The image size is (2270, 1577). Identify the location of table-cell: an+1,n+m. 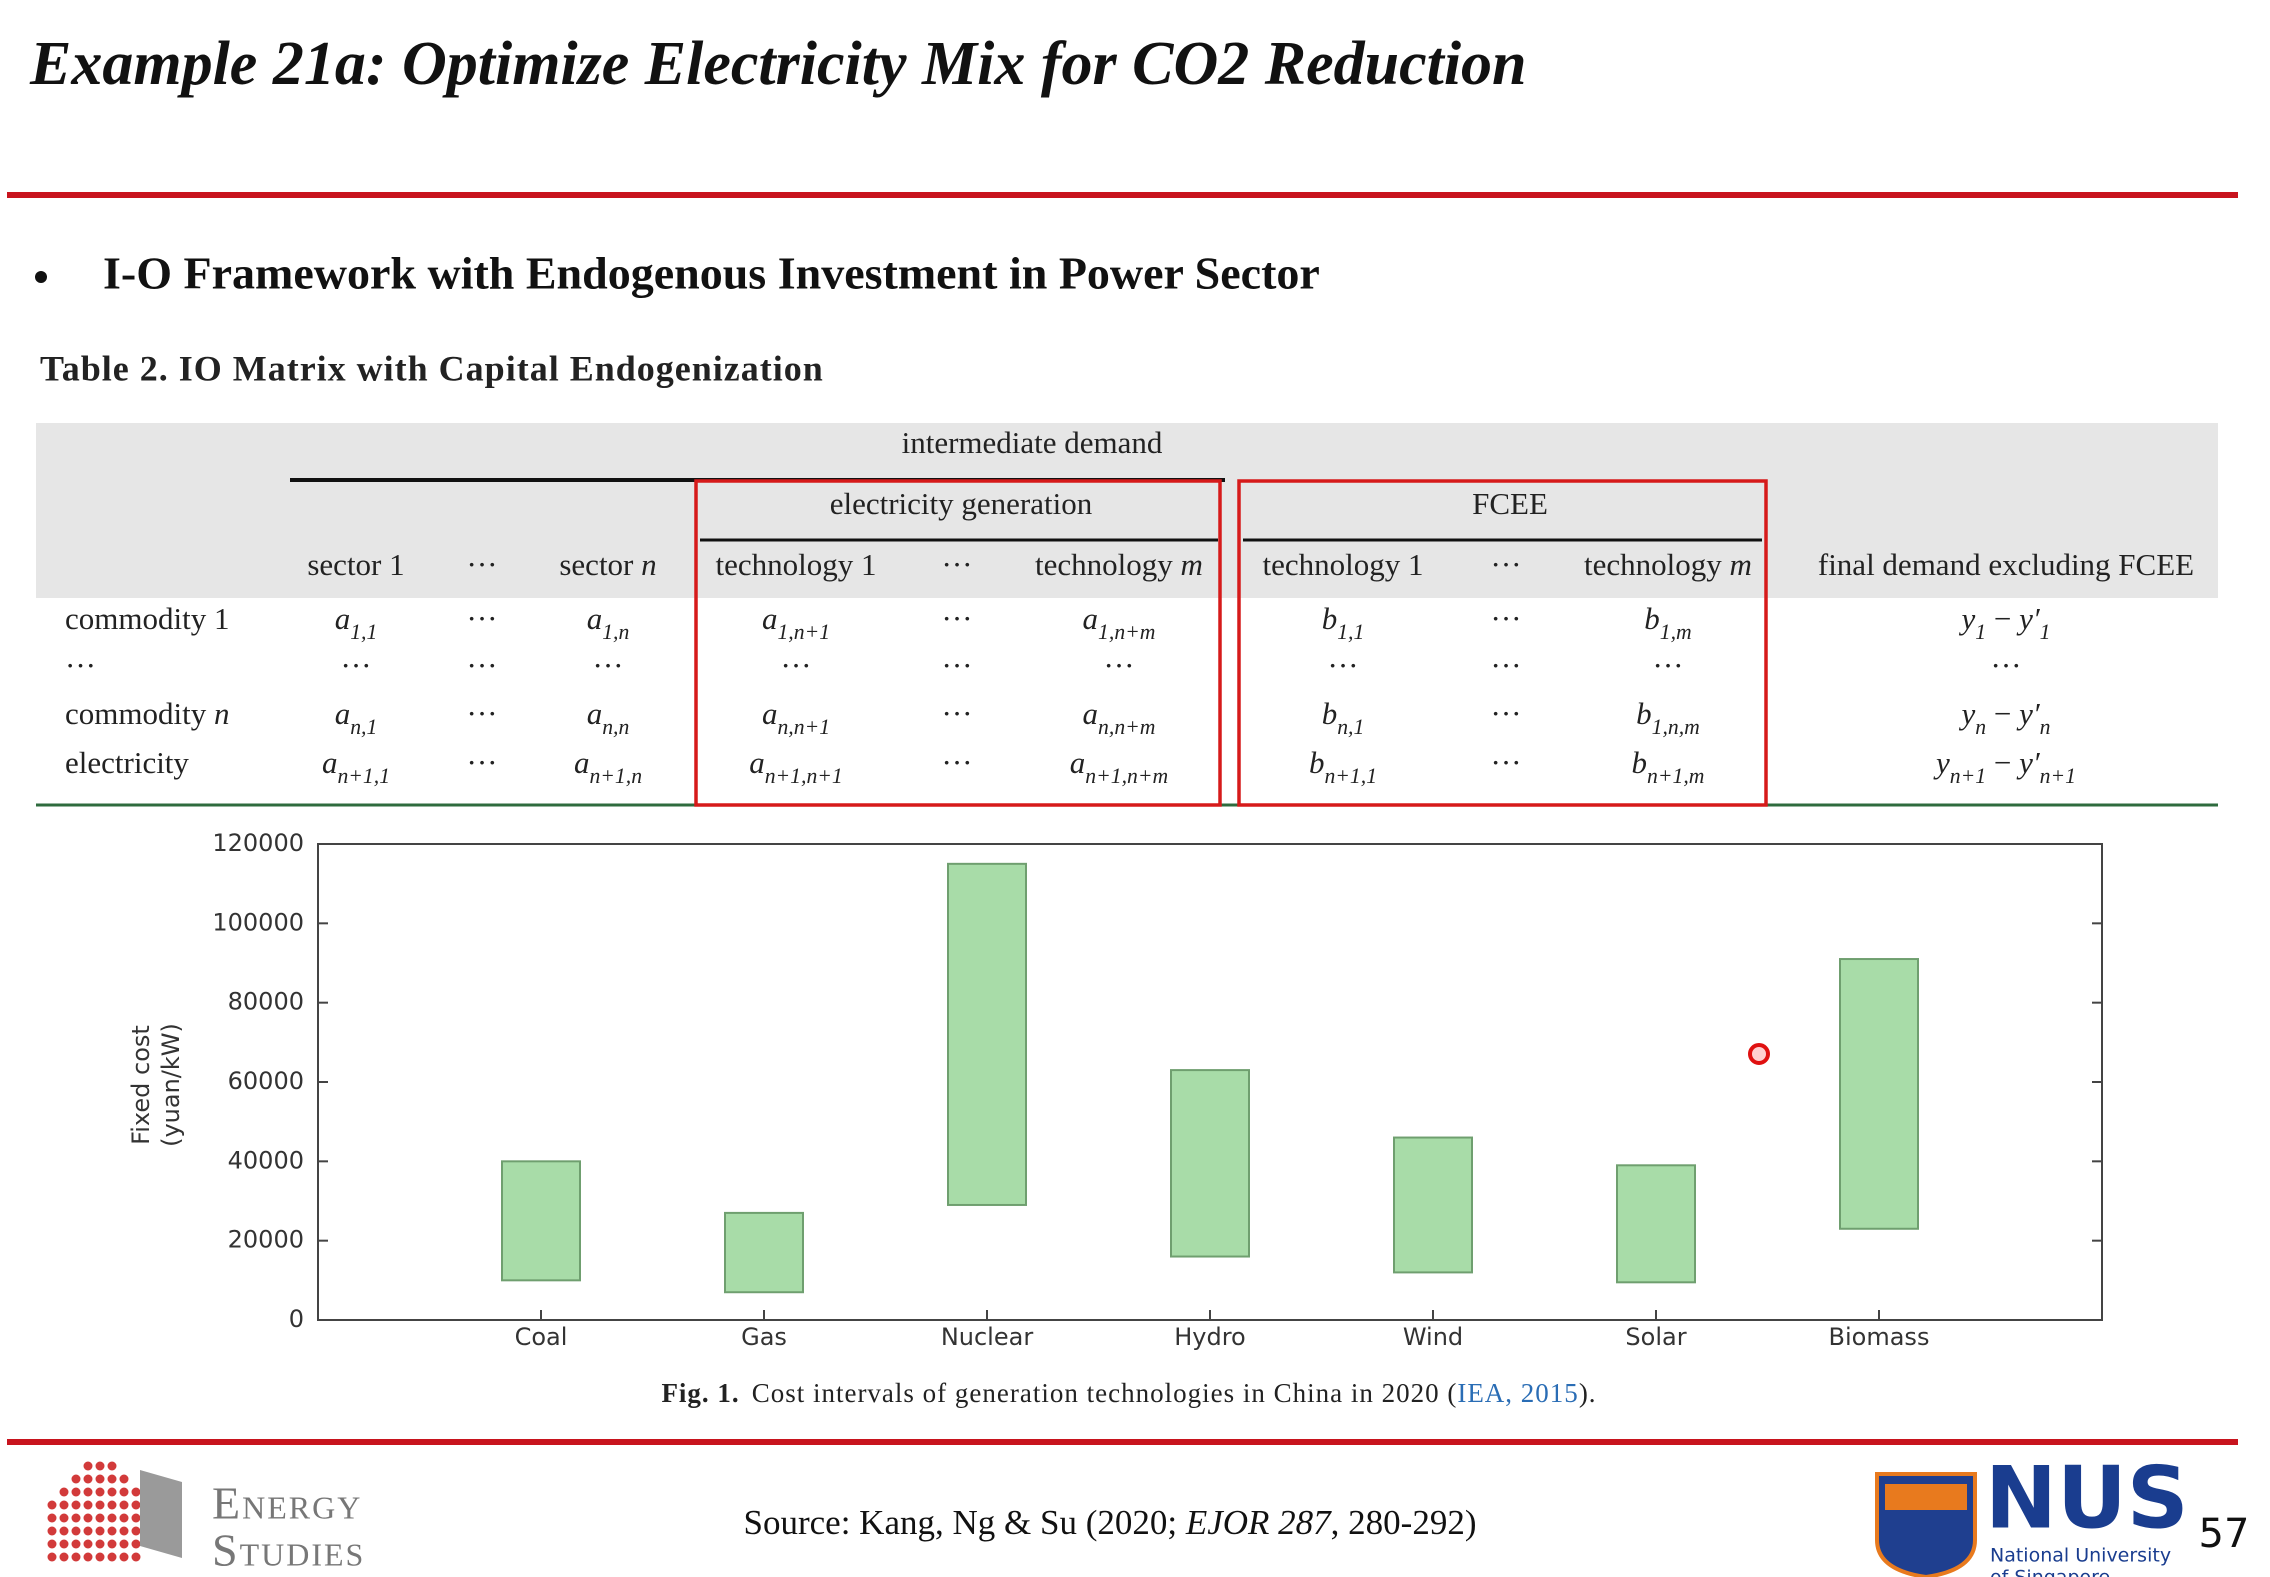
(1119, 766).